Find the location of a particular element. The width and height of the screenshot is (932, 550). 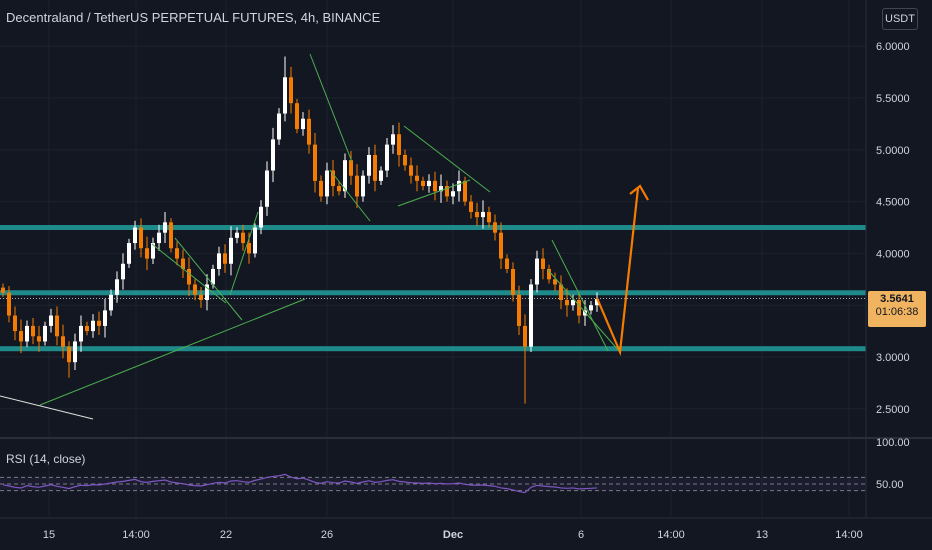

x-tick-label: 22 is located at coordinates (226, 535).